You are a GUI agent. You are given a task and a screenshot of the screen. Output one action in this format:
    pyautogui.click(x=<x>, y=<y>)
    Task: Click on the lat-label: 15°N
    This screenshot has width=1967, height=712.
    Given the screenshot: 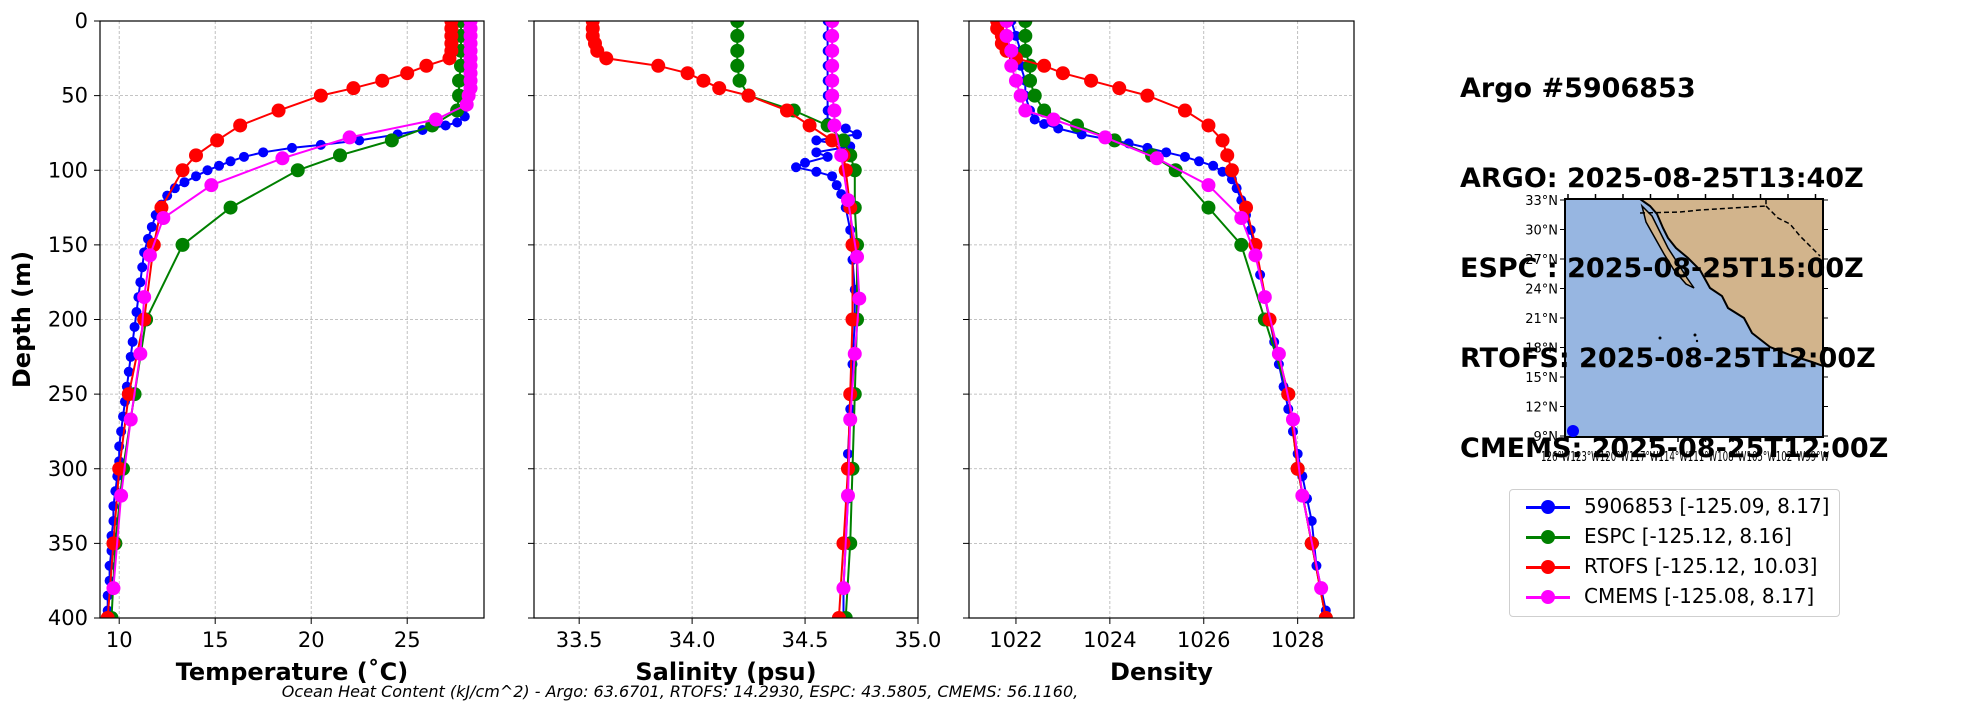 What is the action you would take?
    pyautogui.click(x=1541, y=378)
    